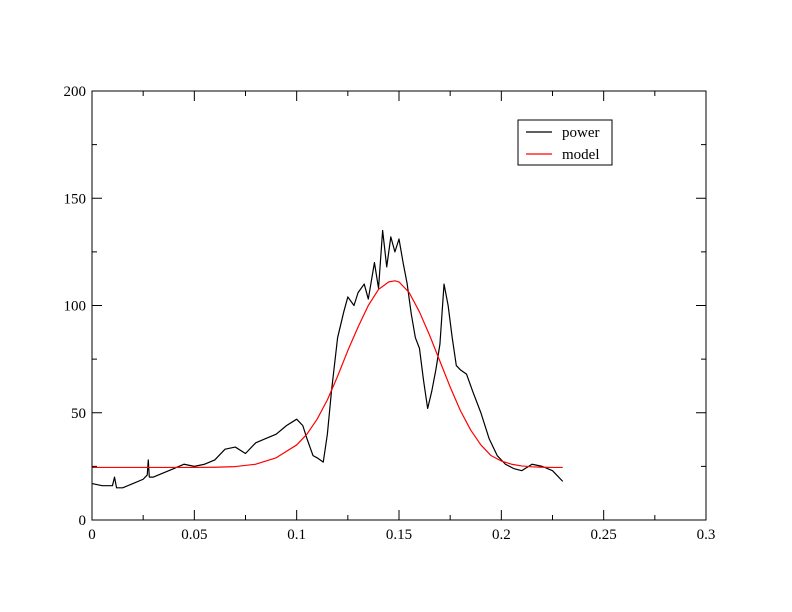  What do you see at coordinates (194, 535) in the screenshot?
I see `x-tick-label: 0.05` at bounding box center [194, 535].